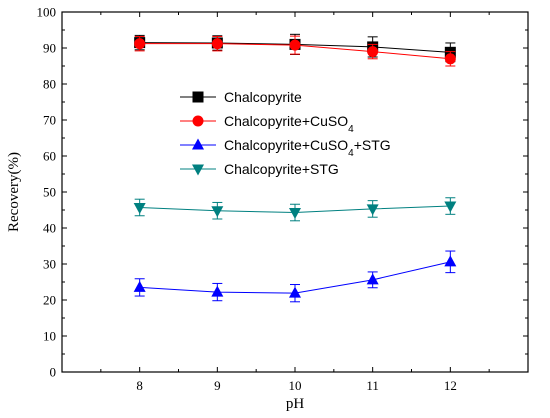 Image resolution: width=550 pixels, height=418 pixels. I want to click on legend-entry-1: Chalcopyrite, so click(241, 97).